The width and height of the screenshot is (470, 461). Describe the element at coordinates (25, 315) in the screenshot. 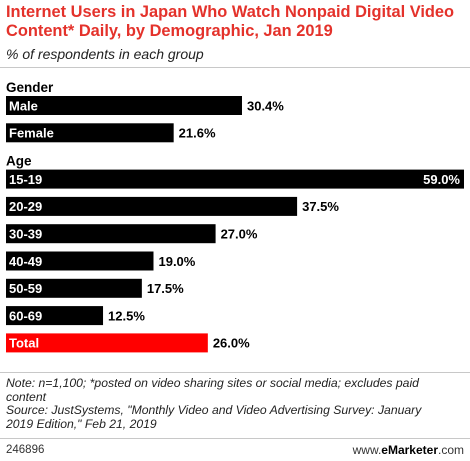

I see `bar-label-60-69: 60-69` at that location.